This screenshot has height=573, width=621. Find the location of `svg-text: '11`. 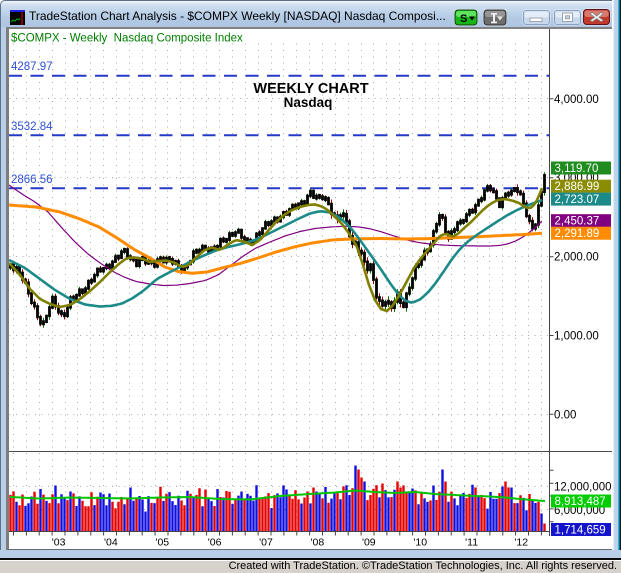

svg-text: '11 is located at coordinates (471, 543).